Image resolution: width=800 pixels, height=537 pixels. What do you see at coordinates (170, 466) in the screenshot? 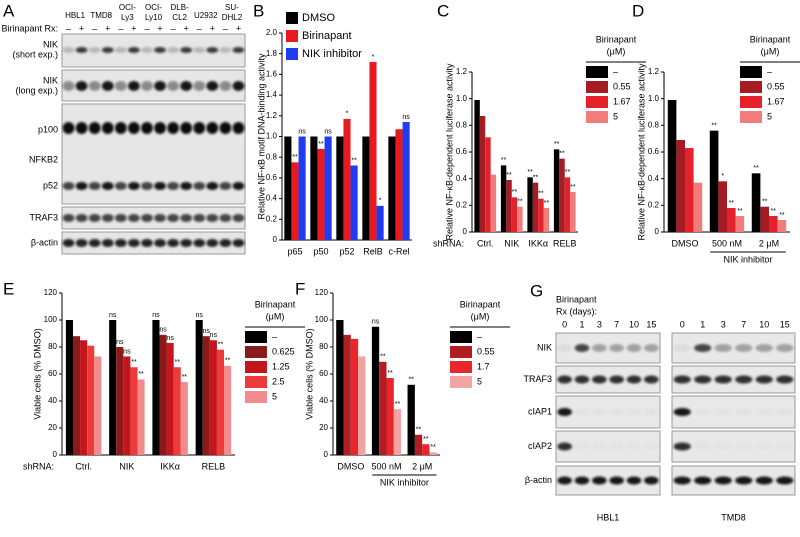
I see `x-tick-label: IKKα` at bounding box center [170, 466].